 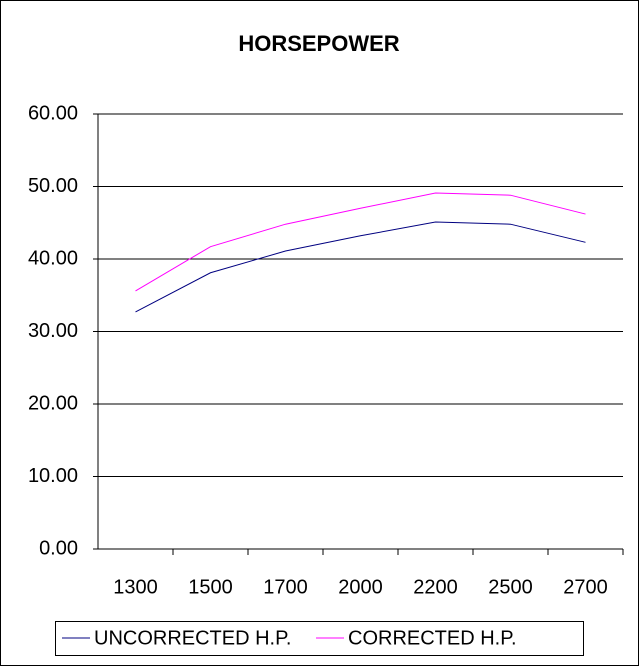 What do you see at coordinates (435, 587) in the screenshot?
I see `x-tick-label: 2200` at bounding box center [435, 587].